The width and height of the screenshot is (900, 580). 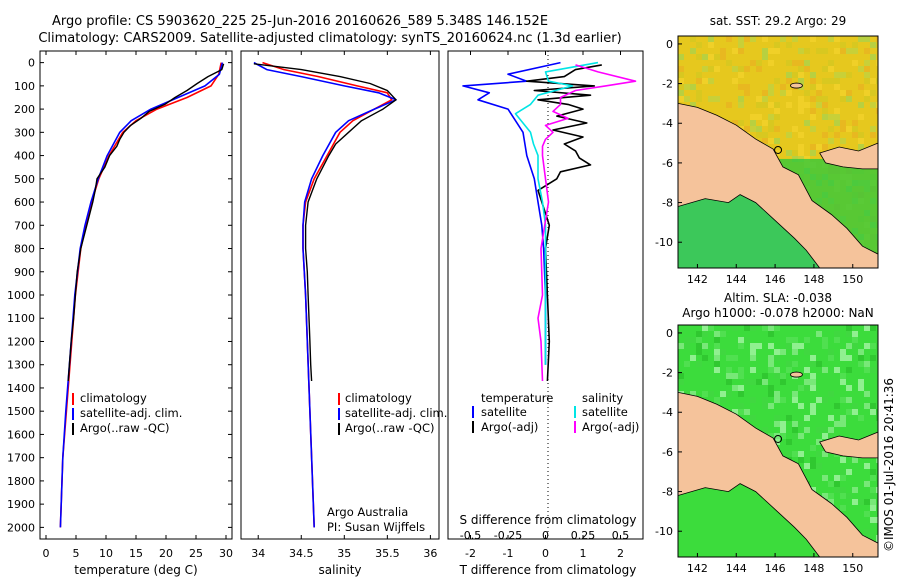 What do you see at coordinates (21, 481) in the screenshot?
I see `depth-tick-label: 1800` at bounding box center [21, 481].